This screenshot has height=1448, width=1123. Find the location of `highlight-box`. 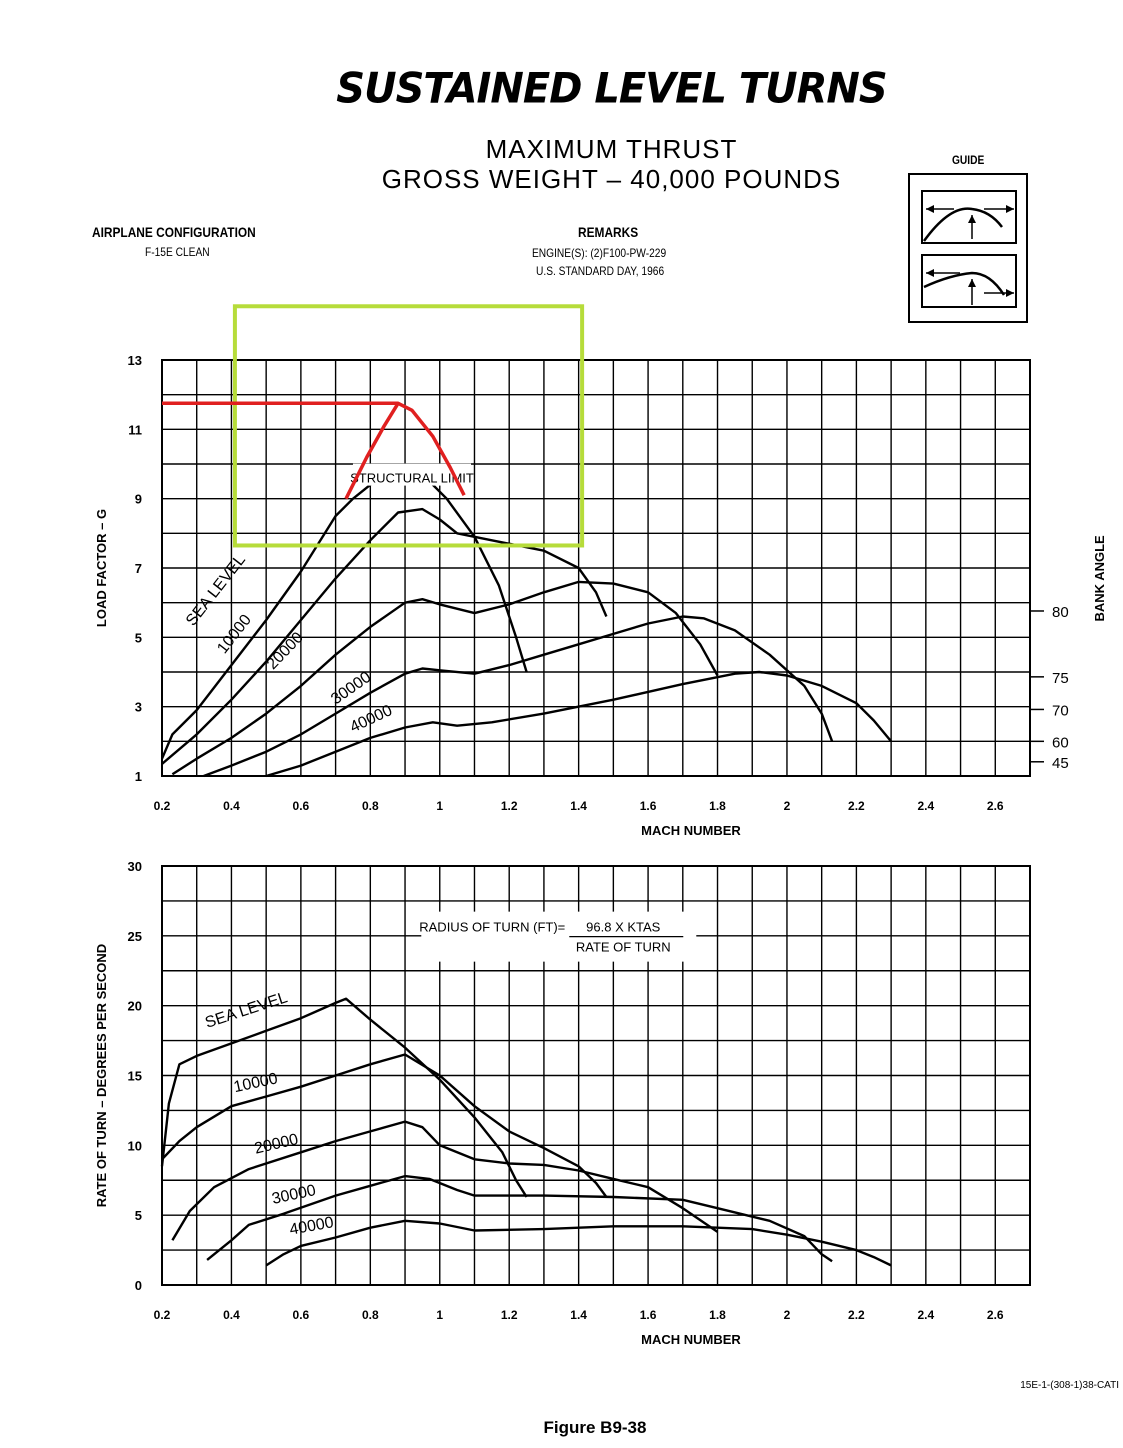

highlight-box is located at coordinates (408, 426).